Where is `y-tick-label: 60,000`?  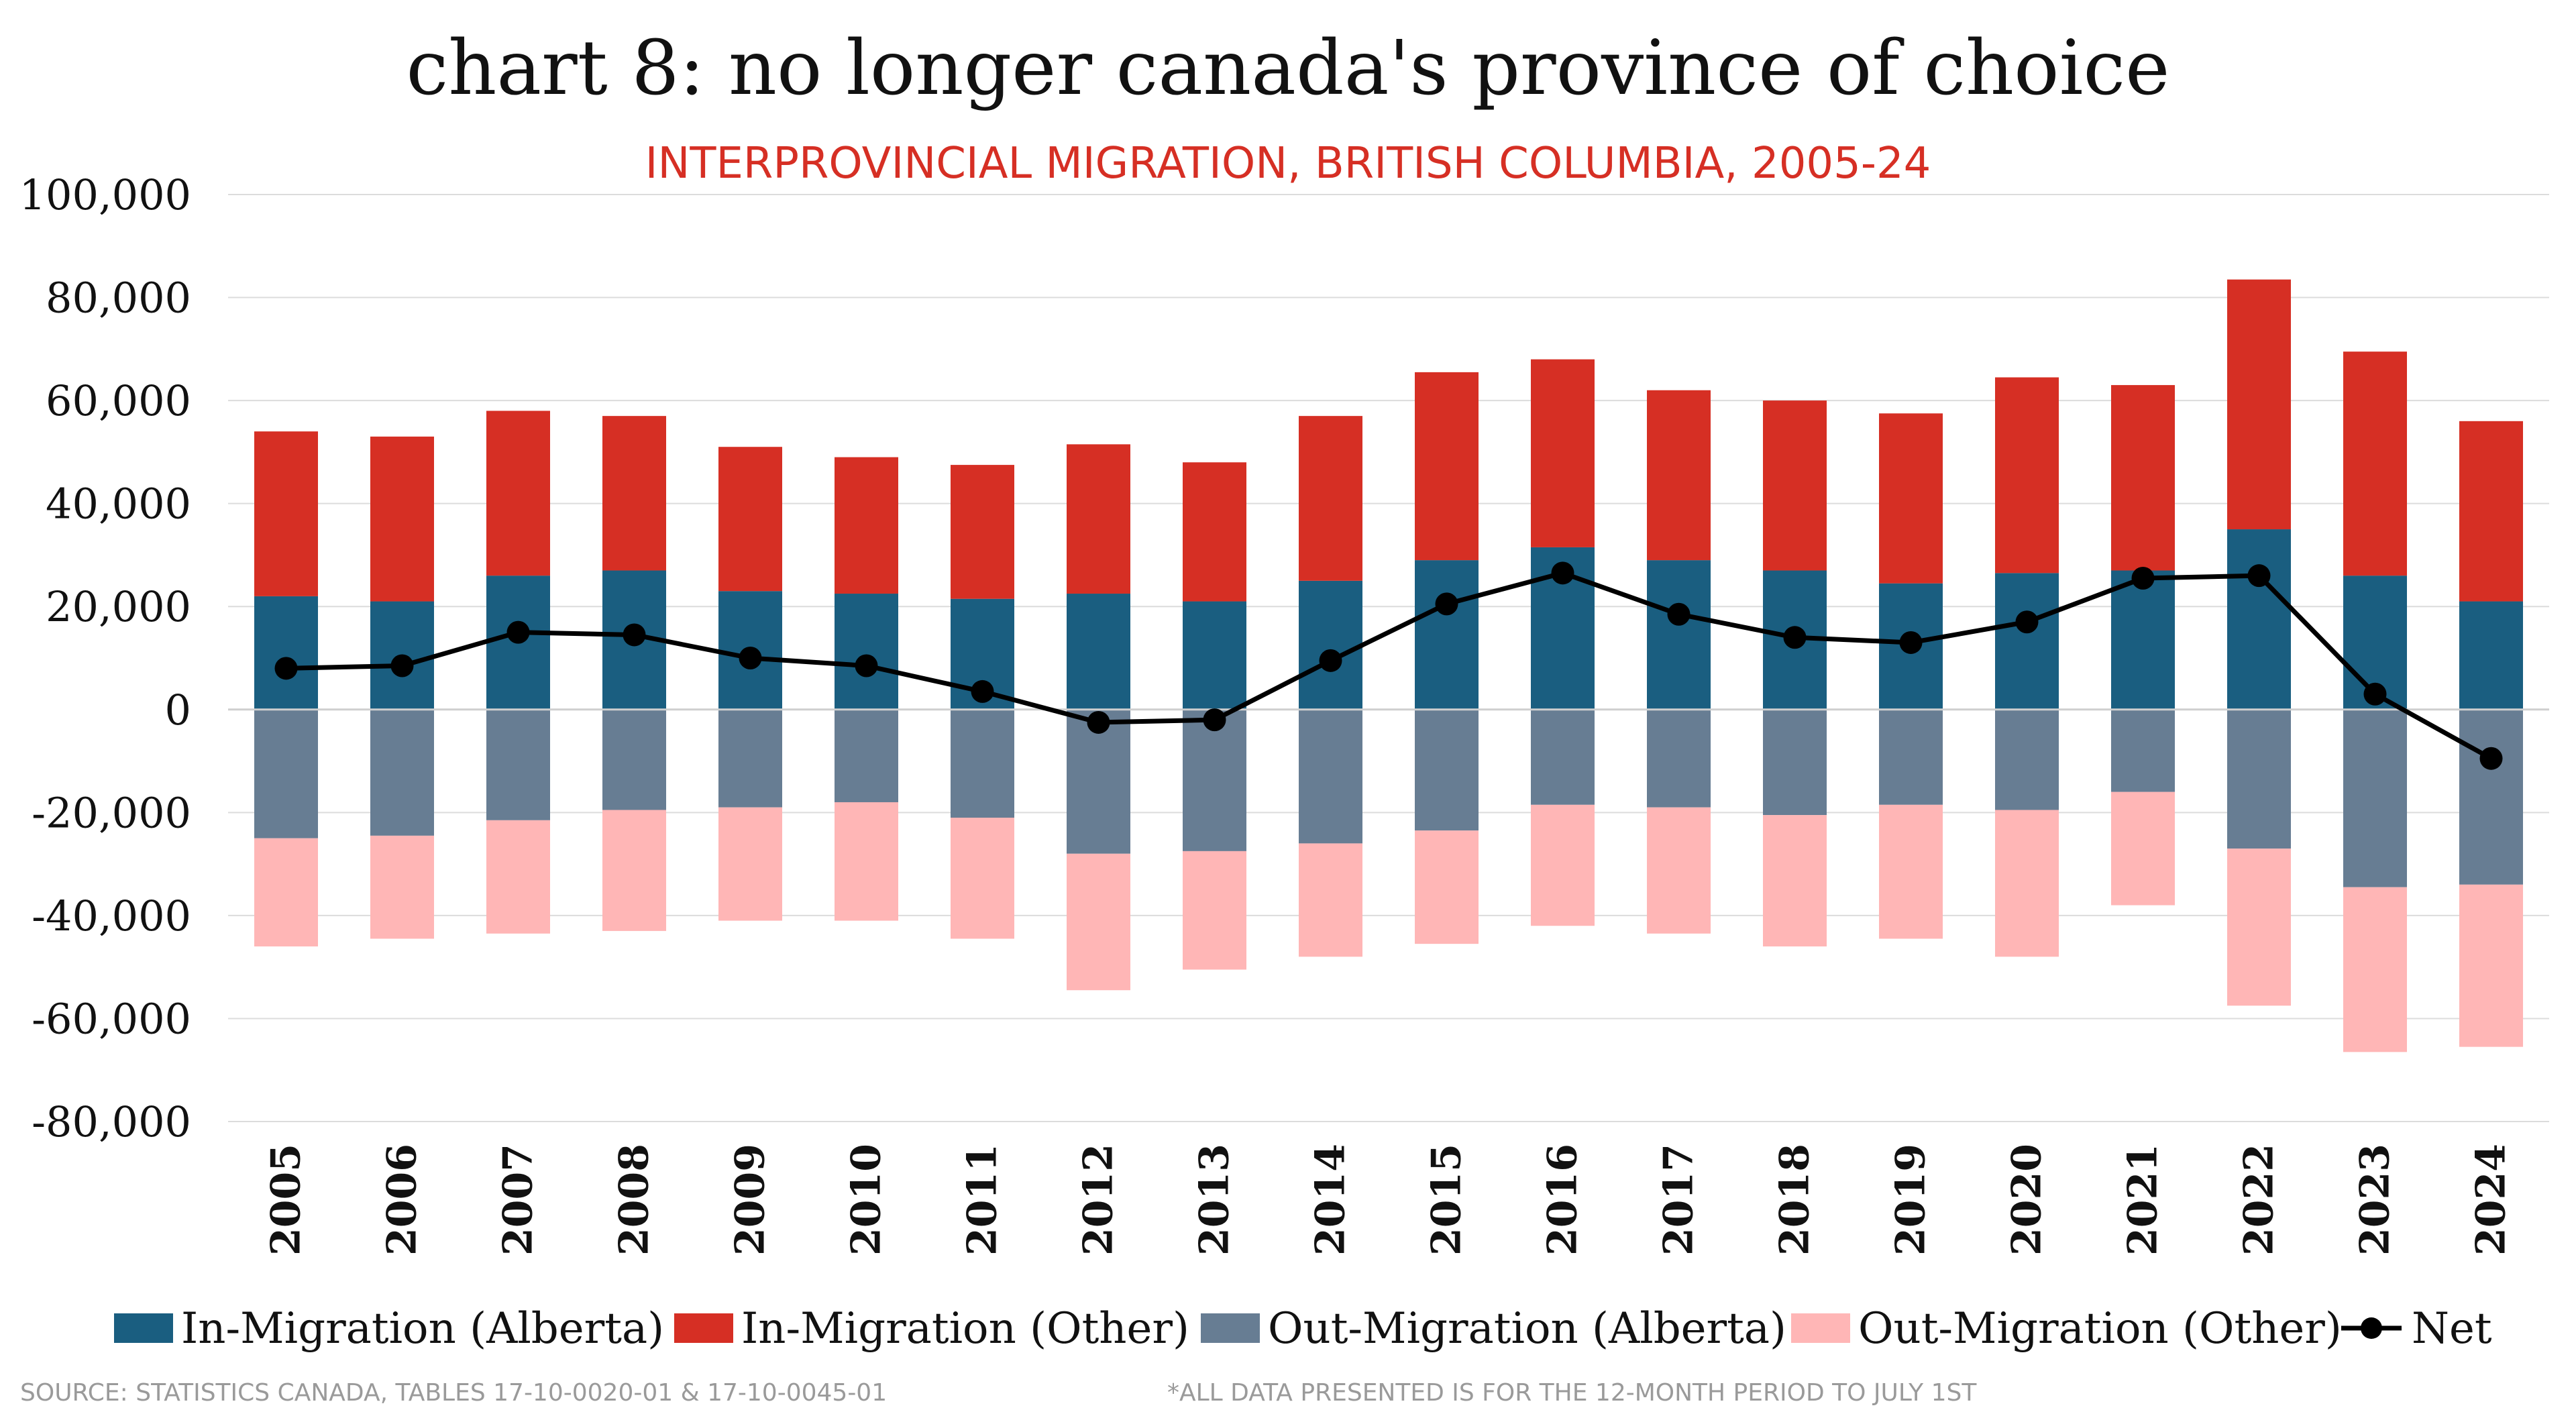 y-tick-label: 60,000 is located at coordinates (118, 400).